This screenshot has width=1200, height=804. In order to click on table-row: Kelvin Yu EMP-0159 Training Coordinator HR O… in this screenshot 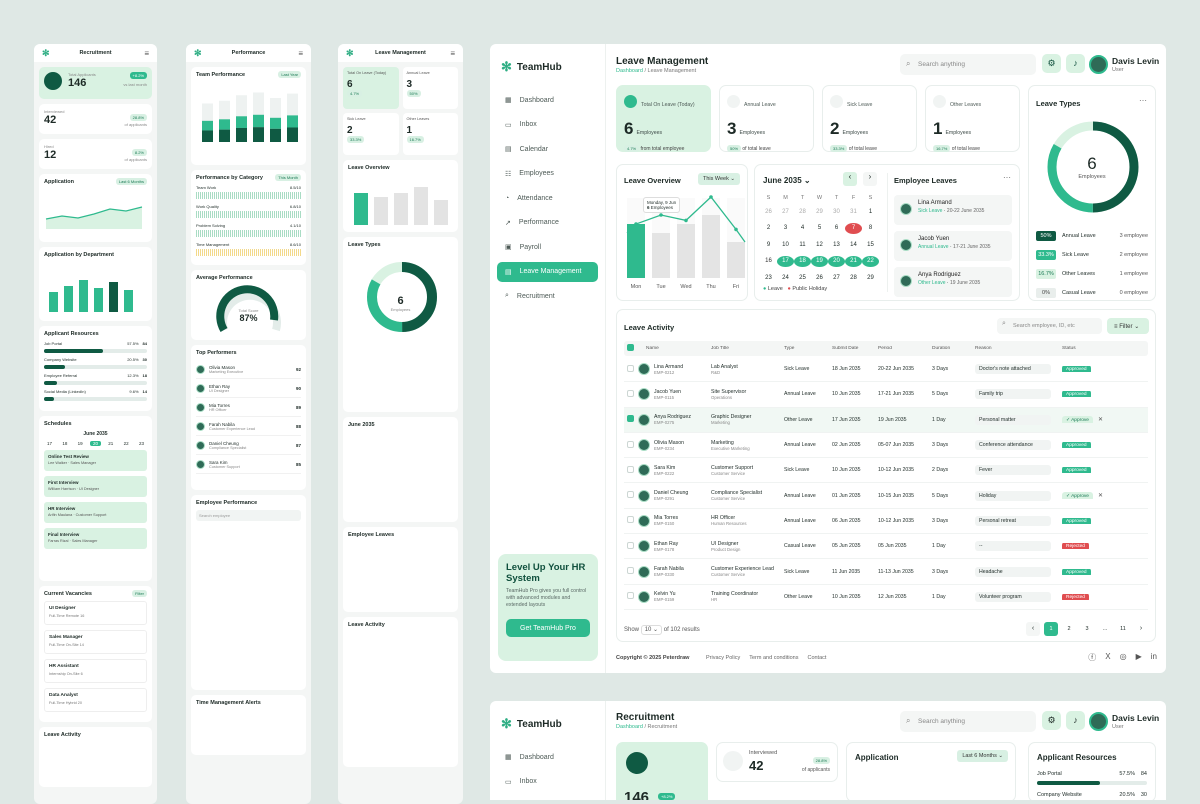, I will do `click(886, 597)`.